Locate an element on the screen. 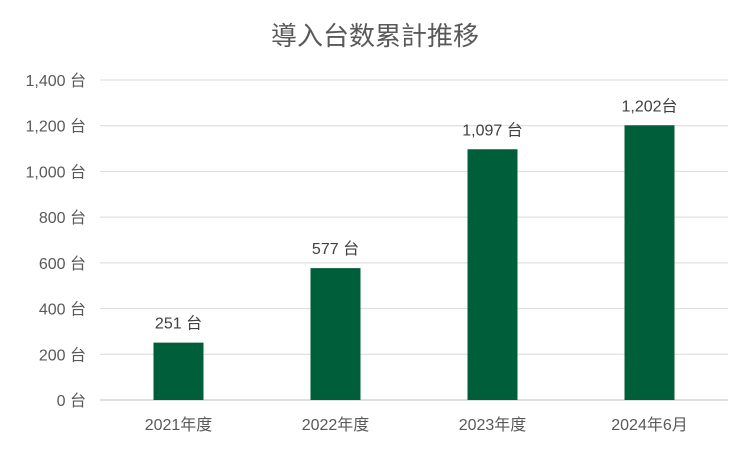 The image size is (750, 450). x-category-label: 2024年6月 is located at coordinates (649, 425).